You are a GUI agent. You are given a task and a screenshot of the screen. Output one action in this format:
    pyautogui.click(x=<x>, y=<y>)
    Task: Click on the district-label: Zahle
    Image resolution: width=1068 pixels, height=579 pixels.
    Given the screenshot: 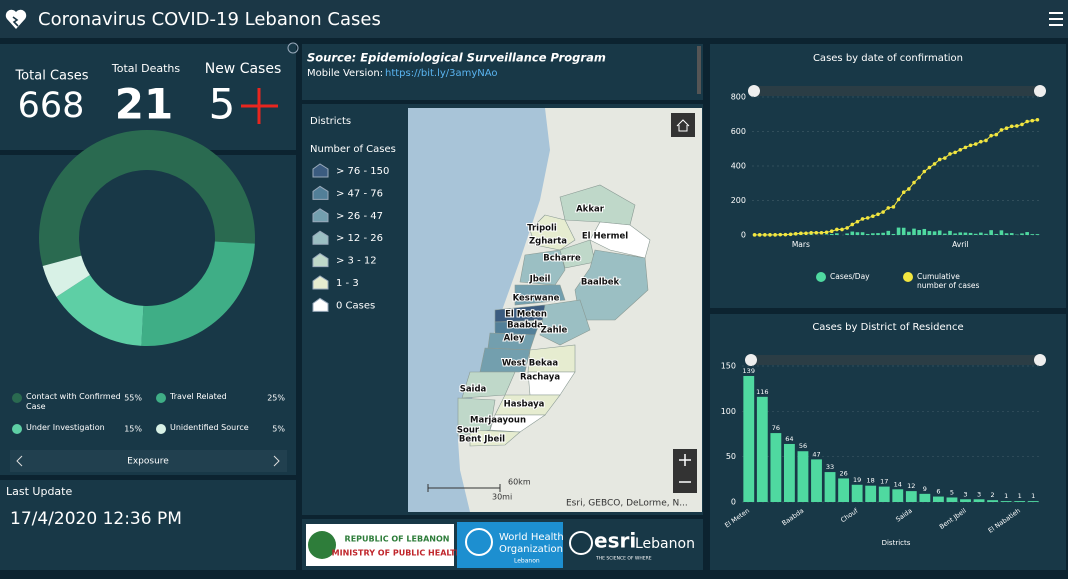 What is the action you would take?
    pyautogui.click(x=554, y=331)
    